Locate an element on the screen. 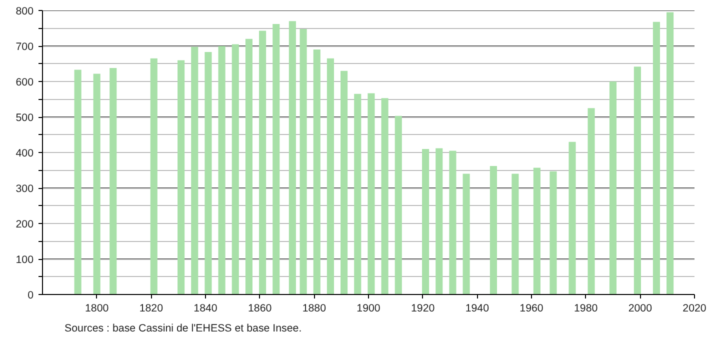 The height and width of the screenshot is (340, 710). x-tick-label: 1960 is located at coordinates (532, 308).